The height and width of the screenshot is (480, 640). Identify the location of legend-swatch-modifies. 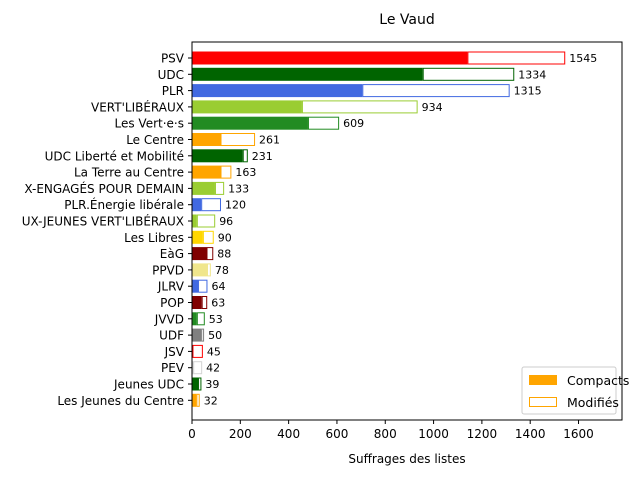
(543, 402).